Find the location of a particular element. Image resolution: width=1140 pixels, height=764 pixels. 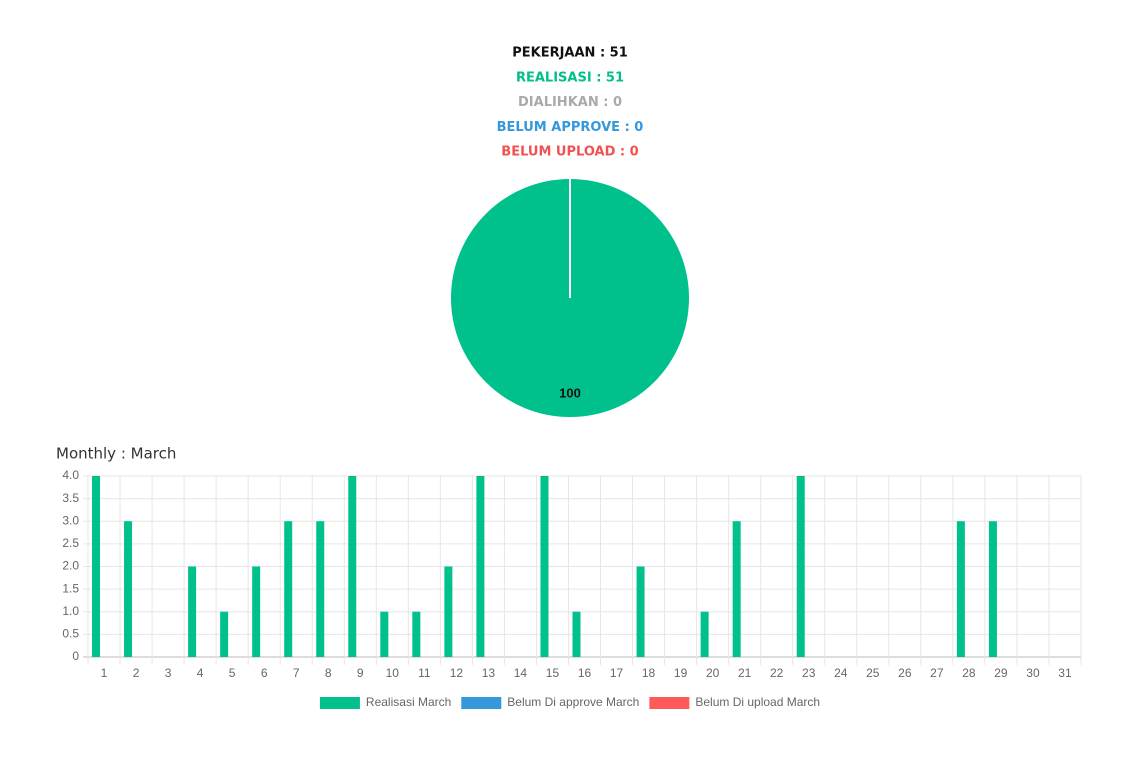

x-tick-label: 9 is located at coordinates (360, 673).